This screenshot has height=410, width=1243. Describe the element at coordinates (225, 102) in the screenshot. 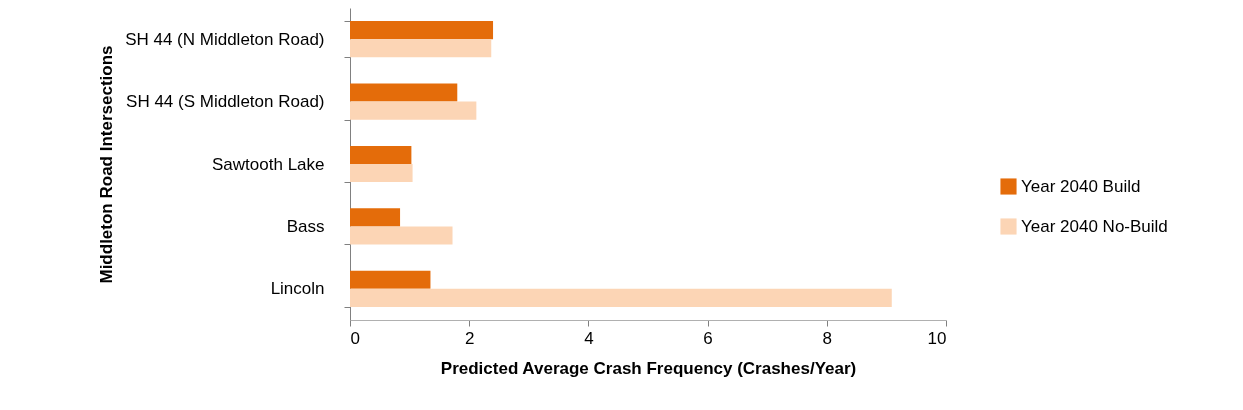

I see `y-tick-label: SH 44 (S Middleton Road)` at that location.